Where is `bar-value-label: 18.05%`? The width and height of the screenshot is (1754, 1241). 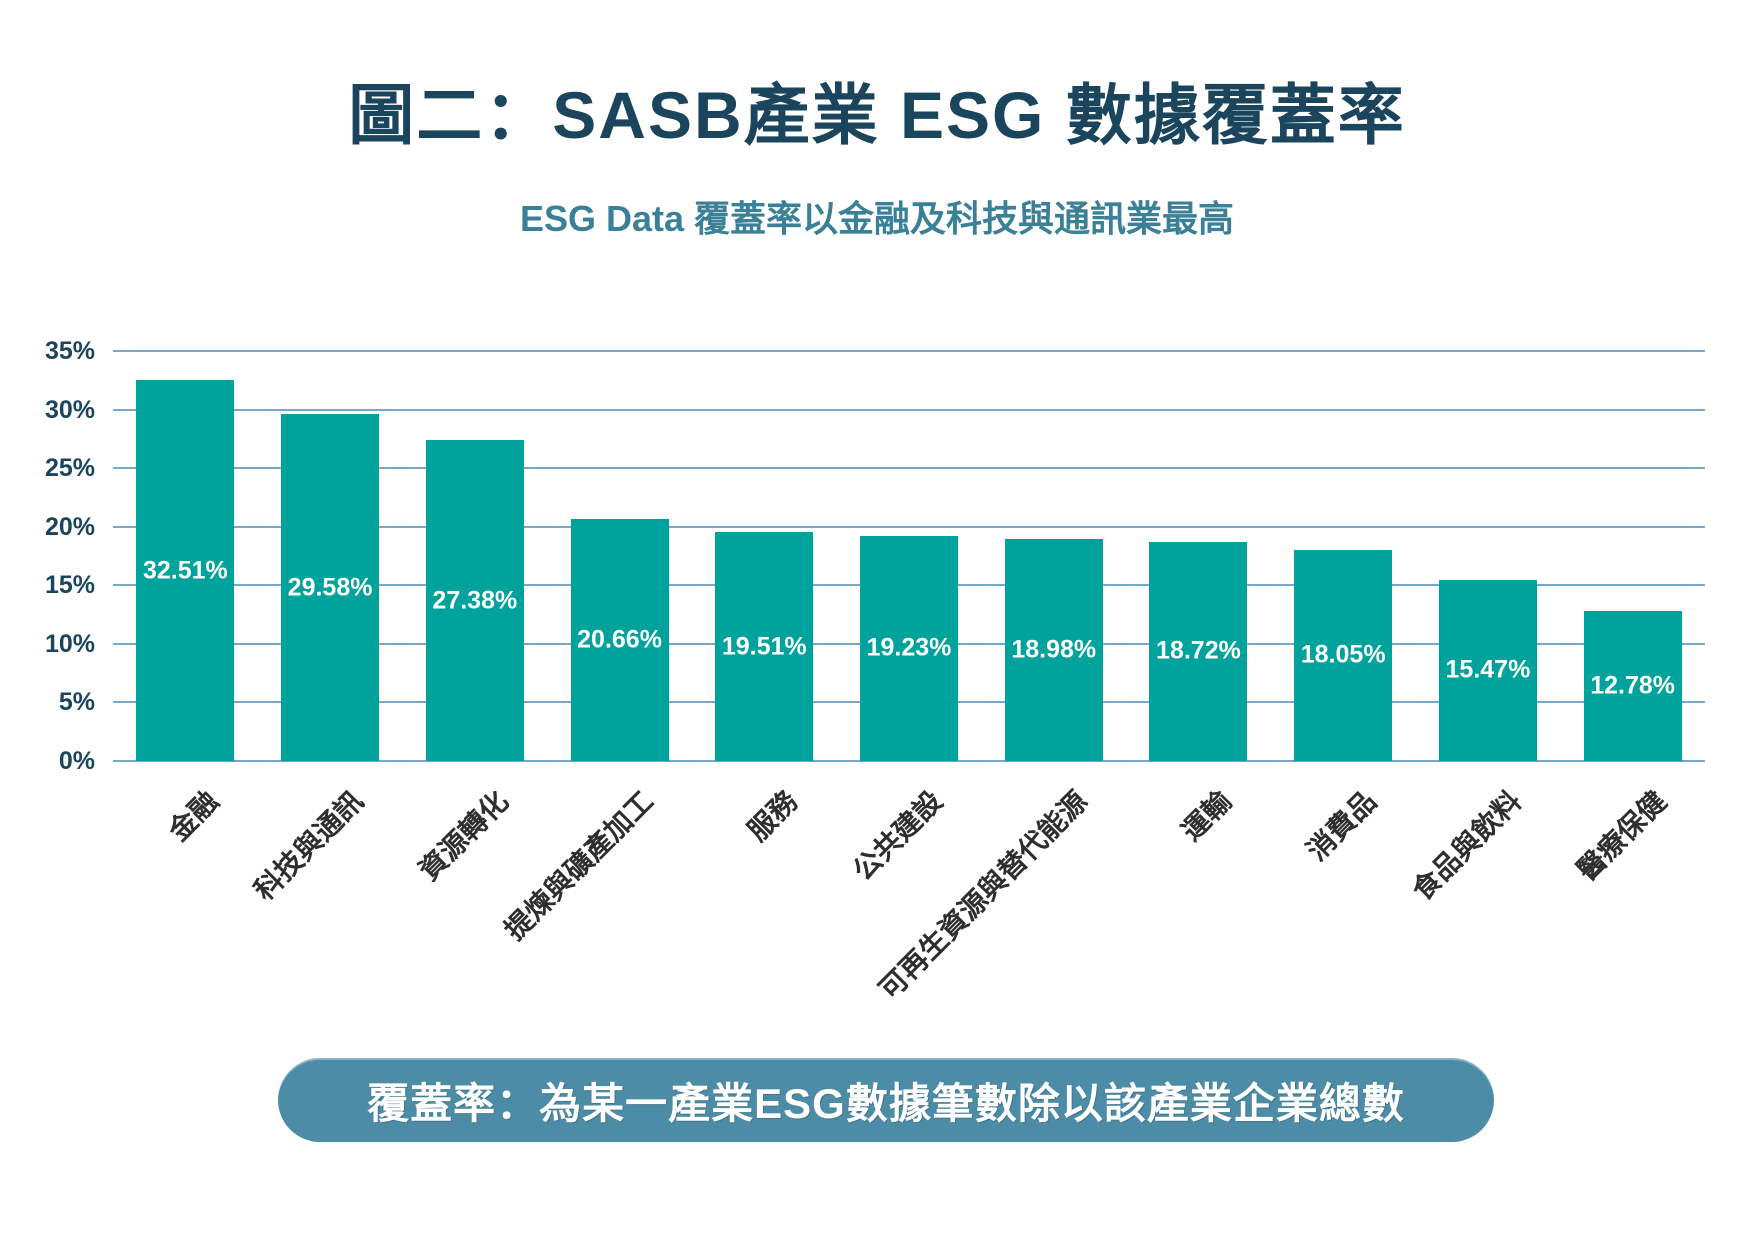
bar-value-label: 18.05% is located at coordinates (1343, 654).